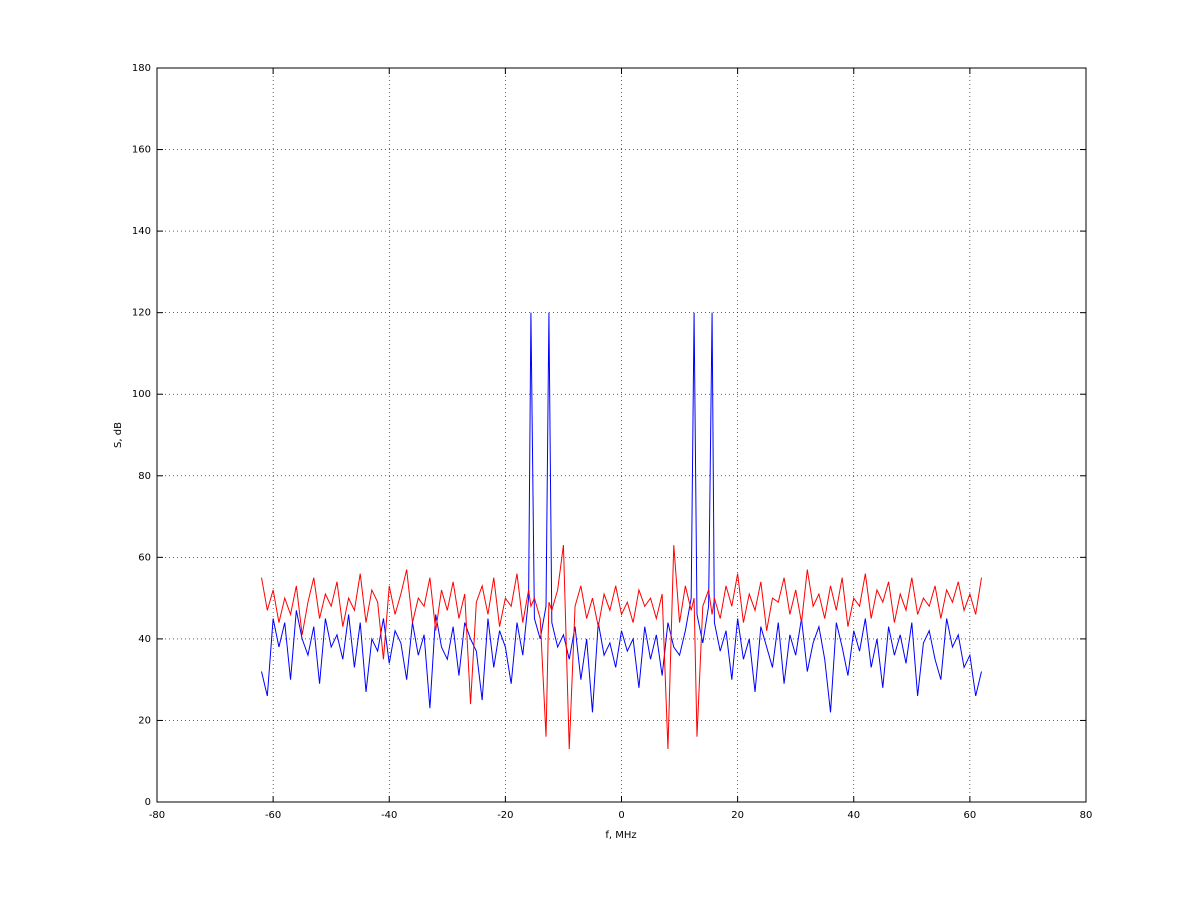 The height and width of the screenshot is (901, 1200). Describe the element at coordinates (141, 313) in the screenshot. I see `y-tick-label: 120` at that location.